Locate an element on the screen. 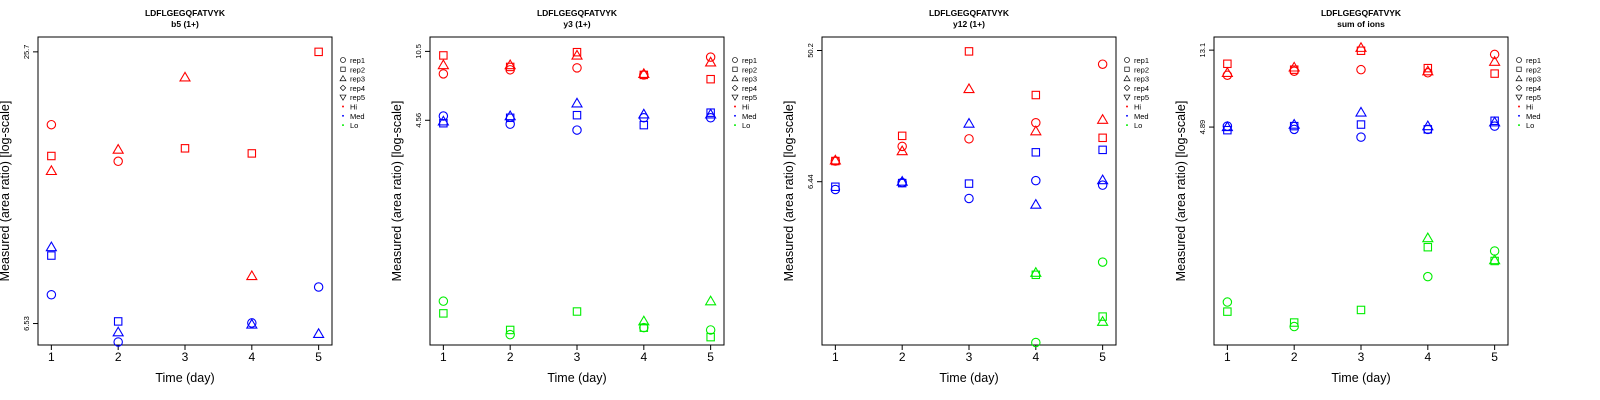 The image size is (1600, 400). legend-label: Med is located at coordinates (357, 116).